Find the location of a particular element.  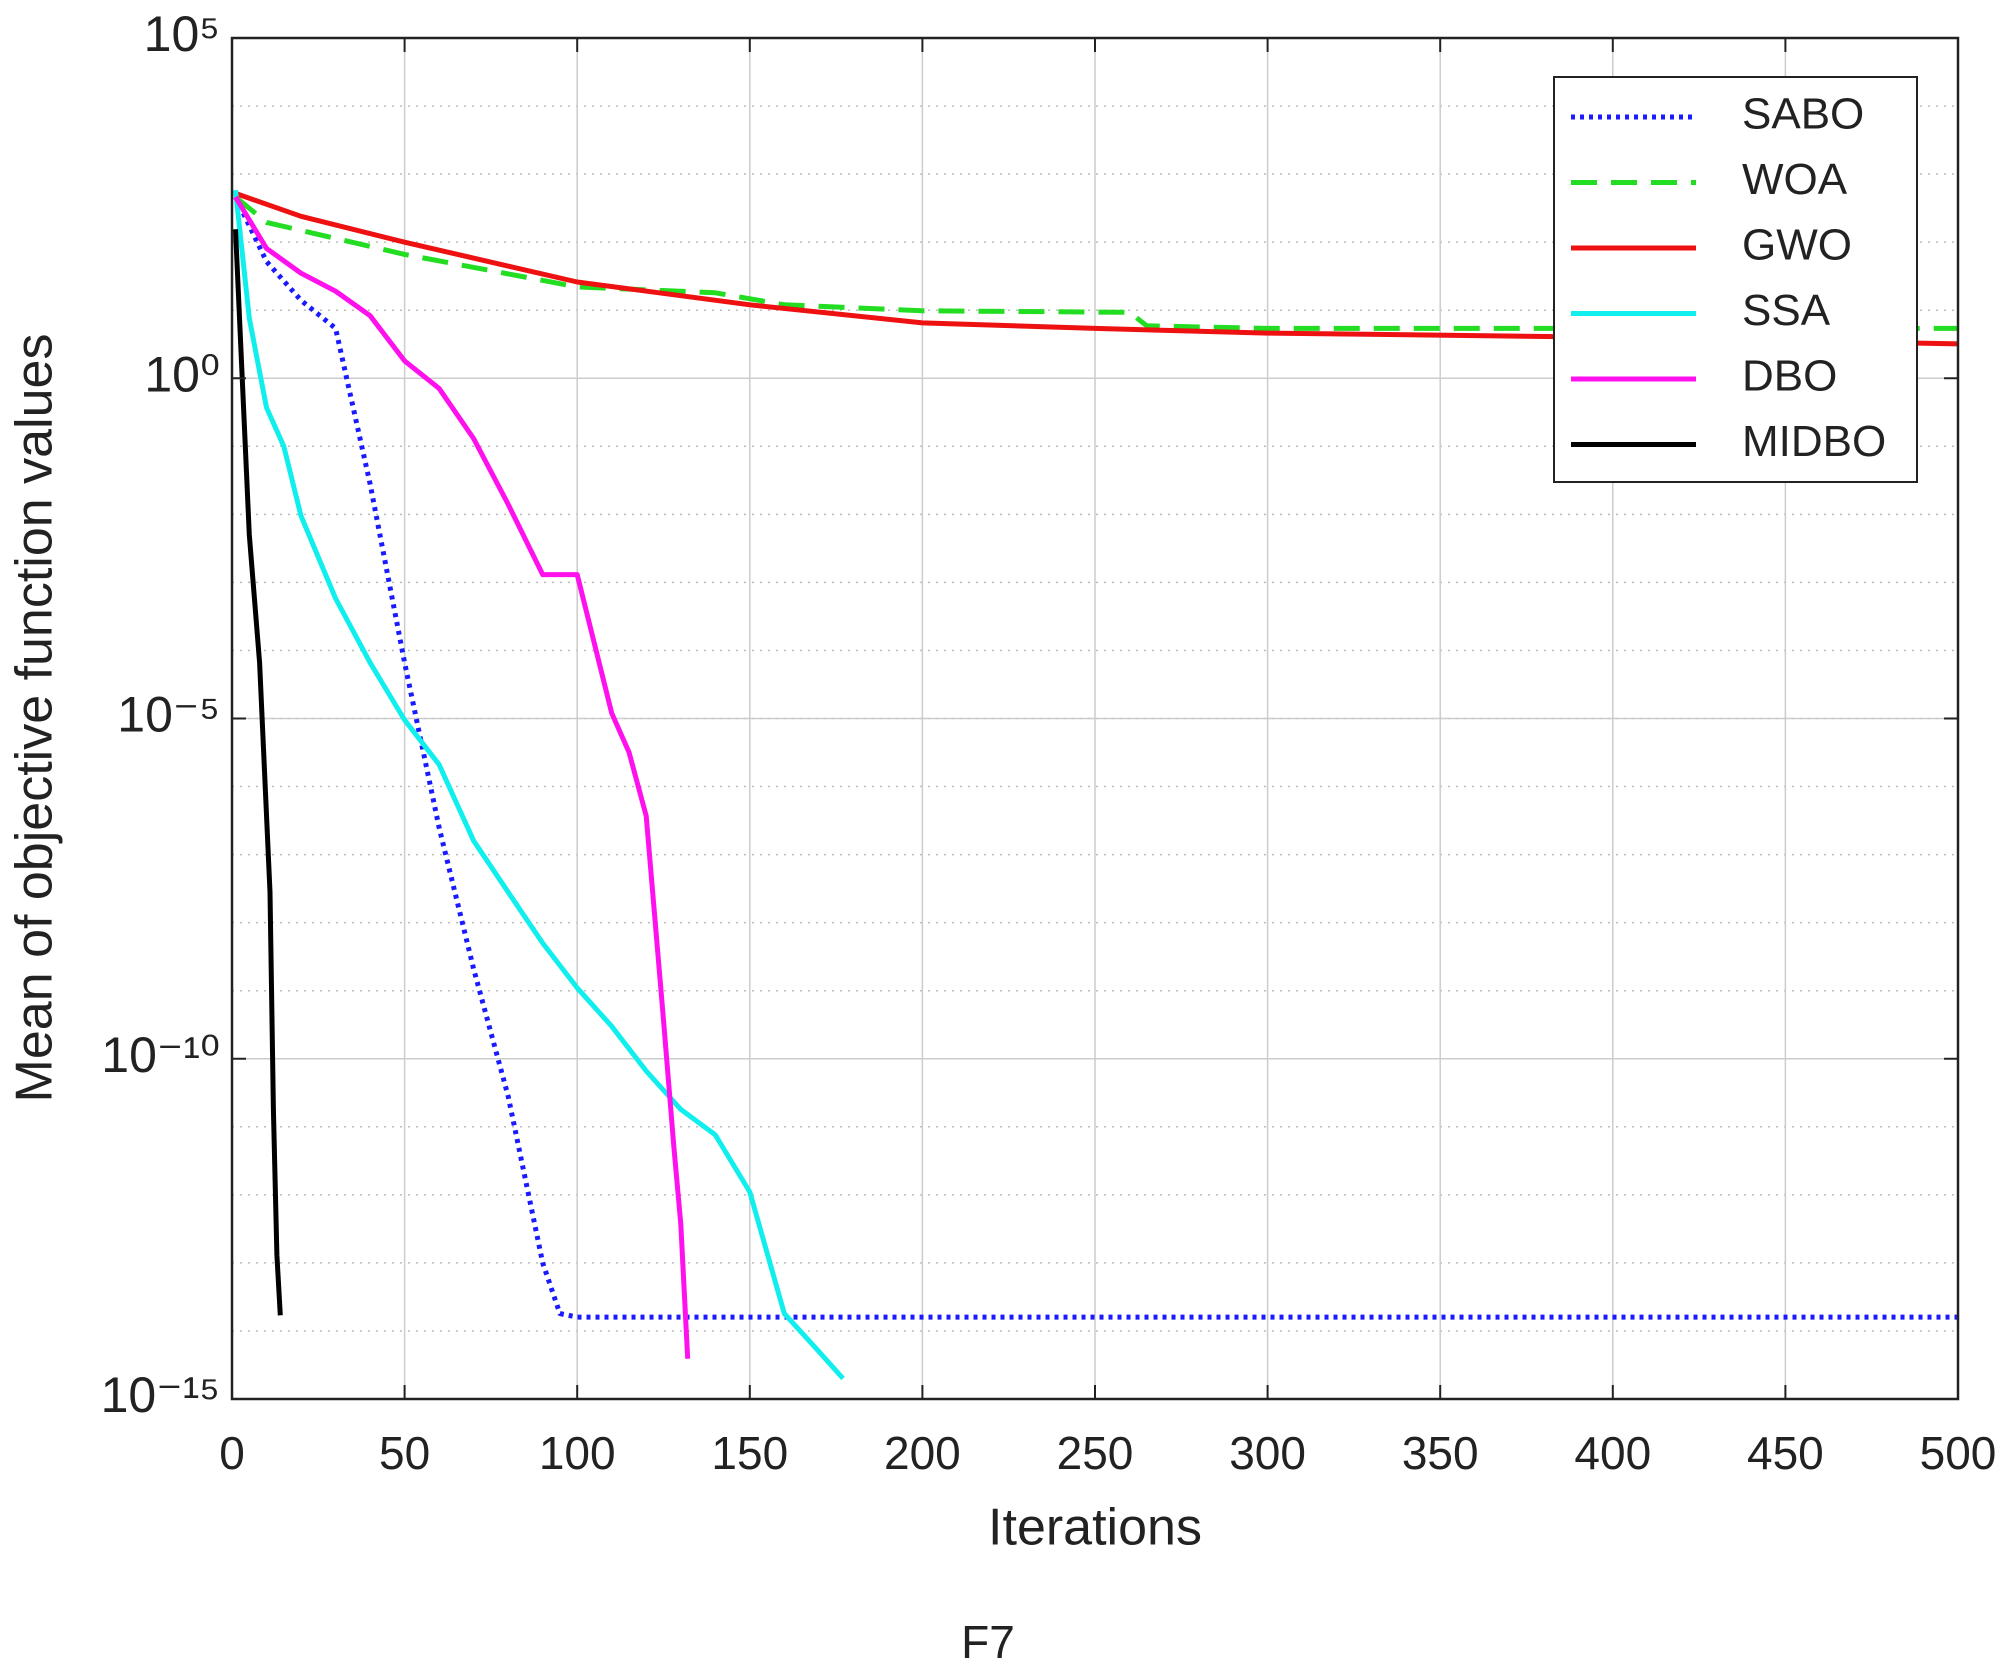

x-axis-label: Iterations is located at coordinates (1095, 1528).